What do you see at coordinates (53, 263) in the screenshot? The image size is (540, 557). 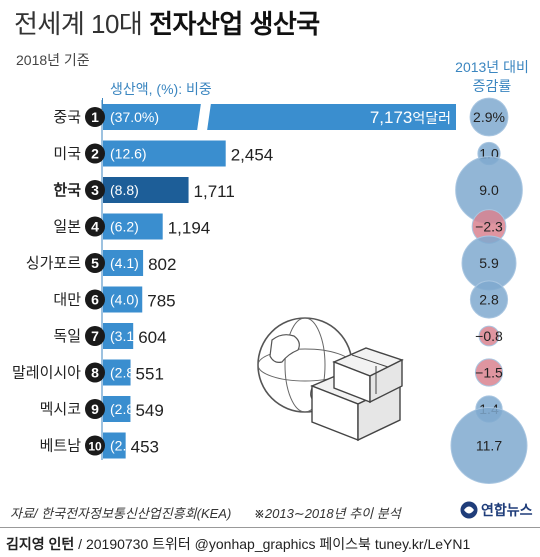 I see `category-label: 싱가포르` at bounding box center [53, 263].